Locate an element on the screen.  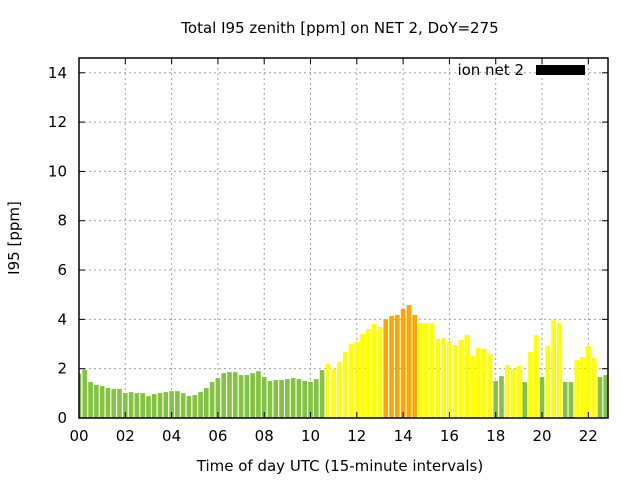
legend-label: ion net 2 is located at coordinates (490, 70).